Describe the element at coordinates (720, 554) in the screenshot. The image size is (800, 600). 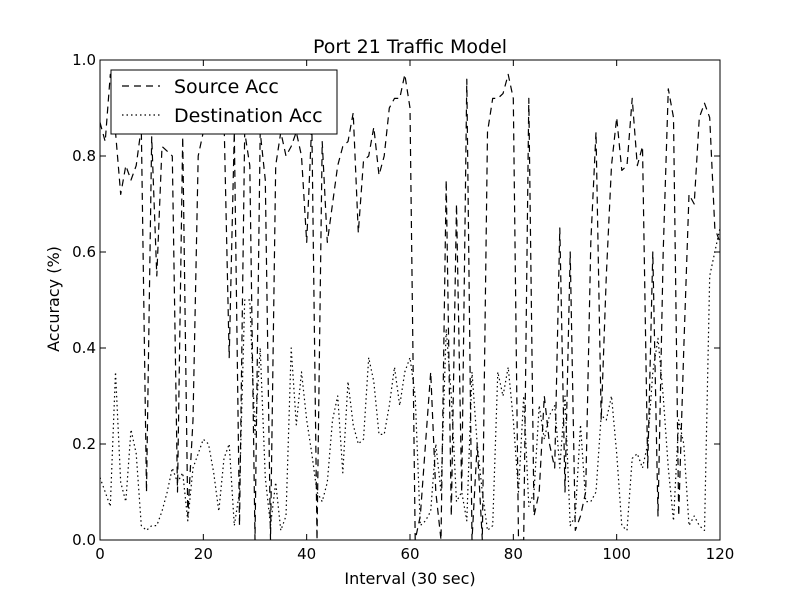
I see `x-tick-label: 120` at that location.